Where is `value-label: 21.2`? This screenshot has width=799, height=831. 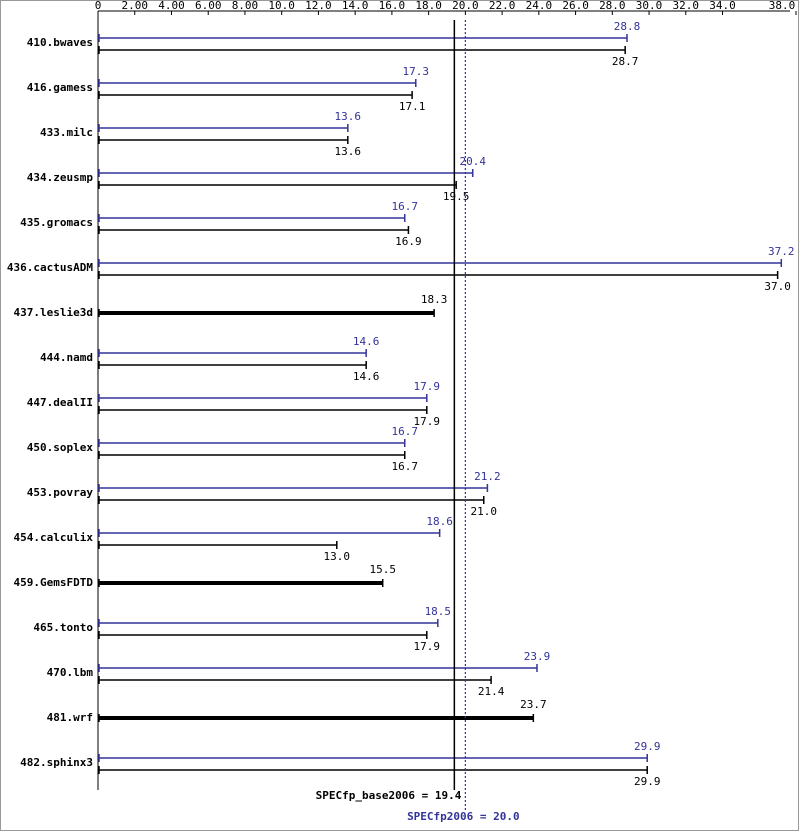
value-label: 21.2 is located at coordinates (487, 476).